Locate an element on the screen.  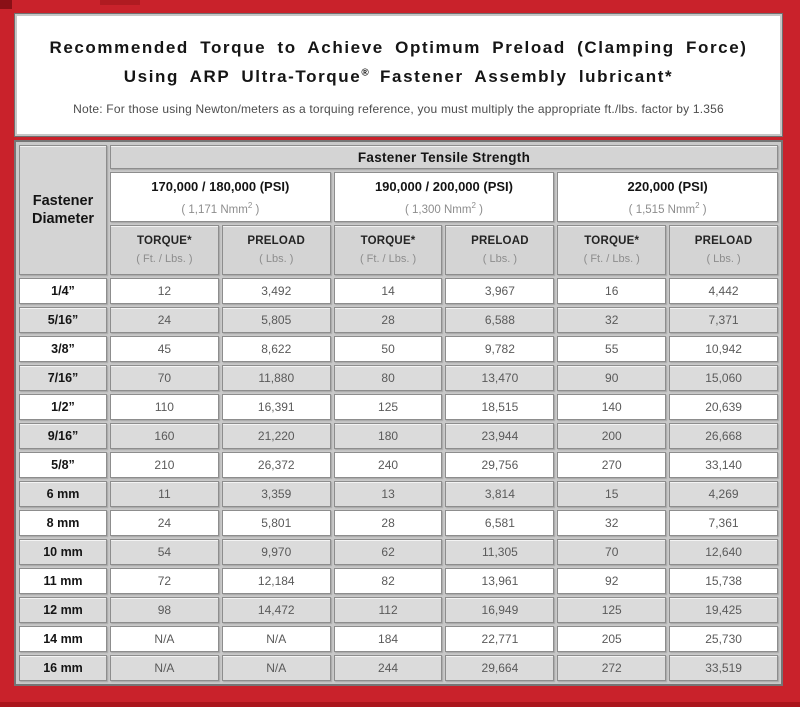
nmm-label: ( 1,300 Nmm2 ) is located at coordinates (444, 208).